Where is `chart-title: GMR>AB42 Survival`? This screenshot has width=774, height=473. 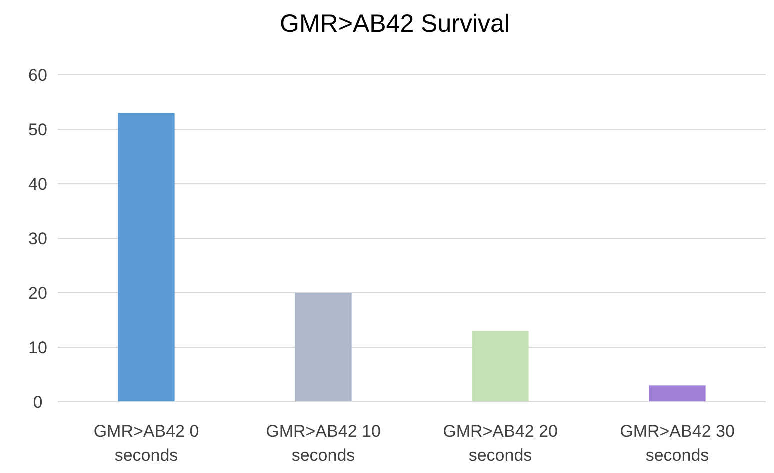
chart-title: GMR>AB42 Survival is located at coordinates (395, 24).